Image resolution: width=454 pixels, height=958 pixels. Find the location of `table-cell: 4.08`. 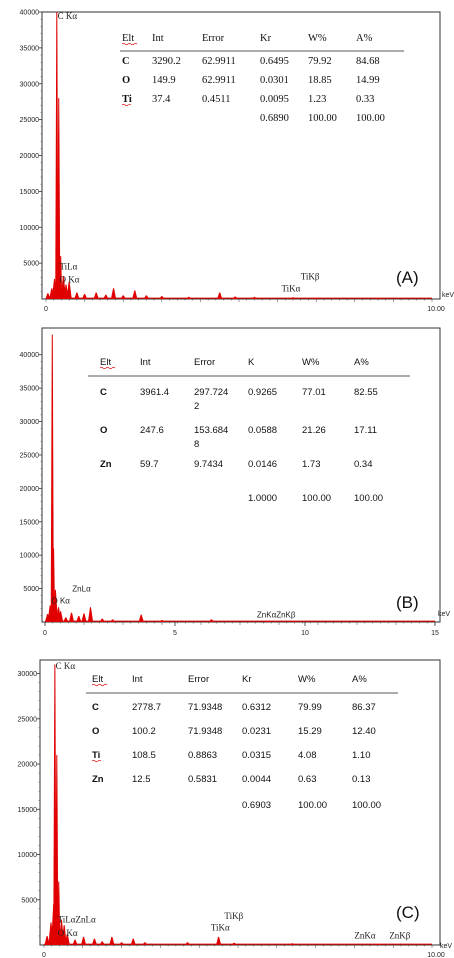

table-cell: 4.08 is located at coordinates (307, 755).